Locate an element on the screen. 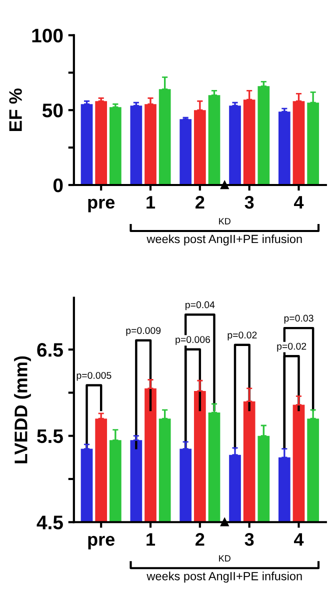 This screenshot has width=336, height=592. annotation: p=0.005 is located at coordinates (94, 376).